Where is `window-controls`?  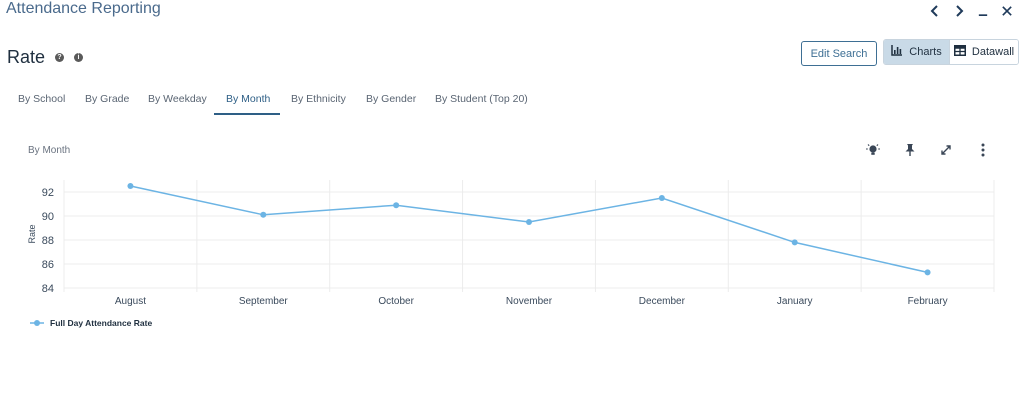
window-controls is located at coordinates (971, 11).